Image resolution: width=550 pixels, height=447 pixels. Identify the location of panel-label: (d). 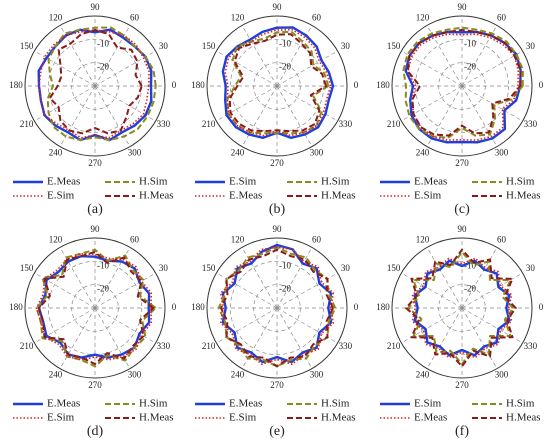
(95, 431).